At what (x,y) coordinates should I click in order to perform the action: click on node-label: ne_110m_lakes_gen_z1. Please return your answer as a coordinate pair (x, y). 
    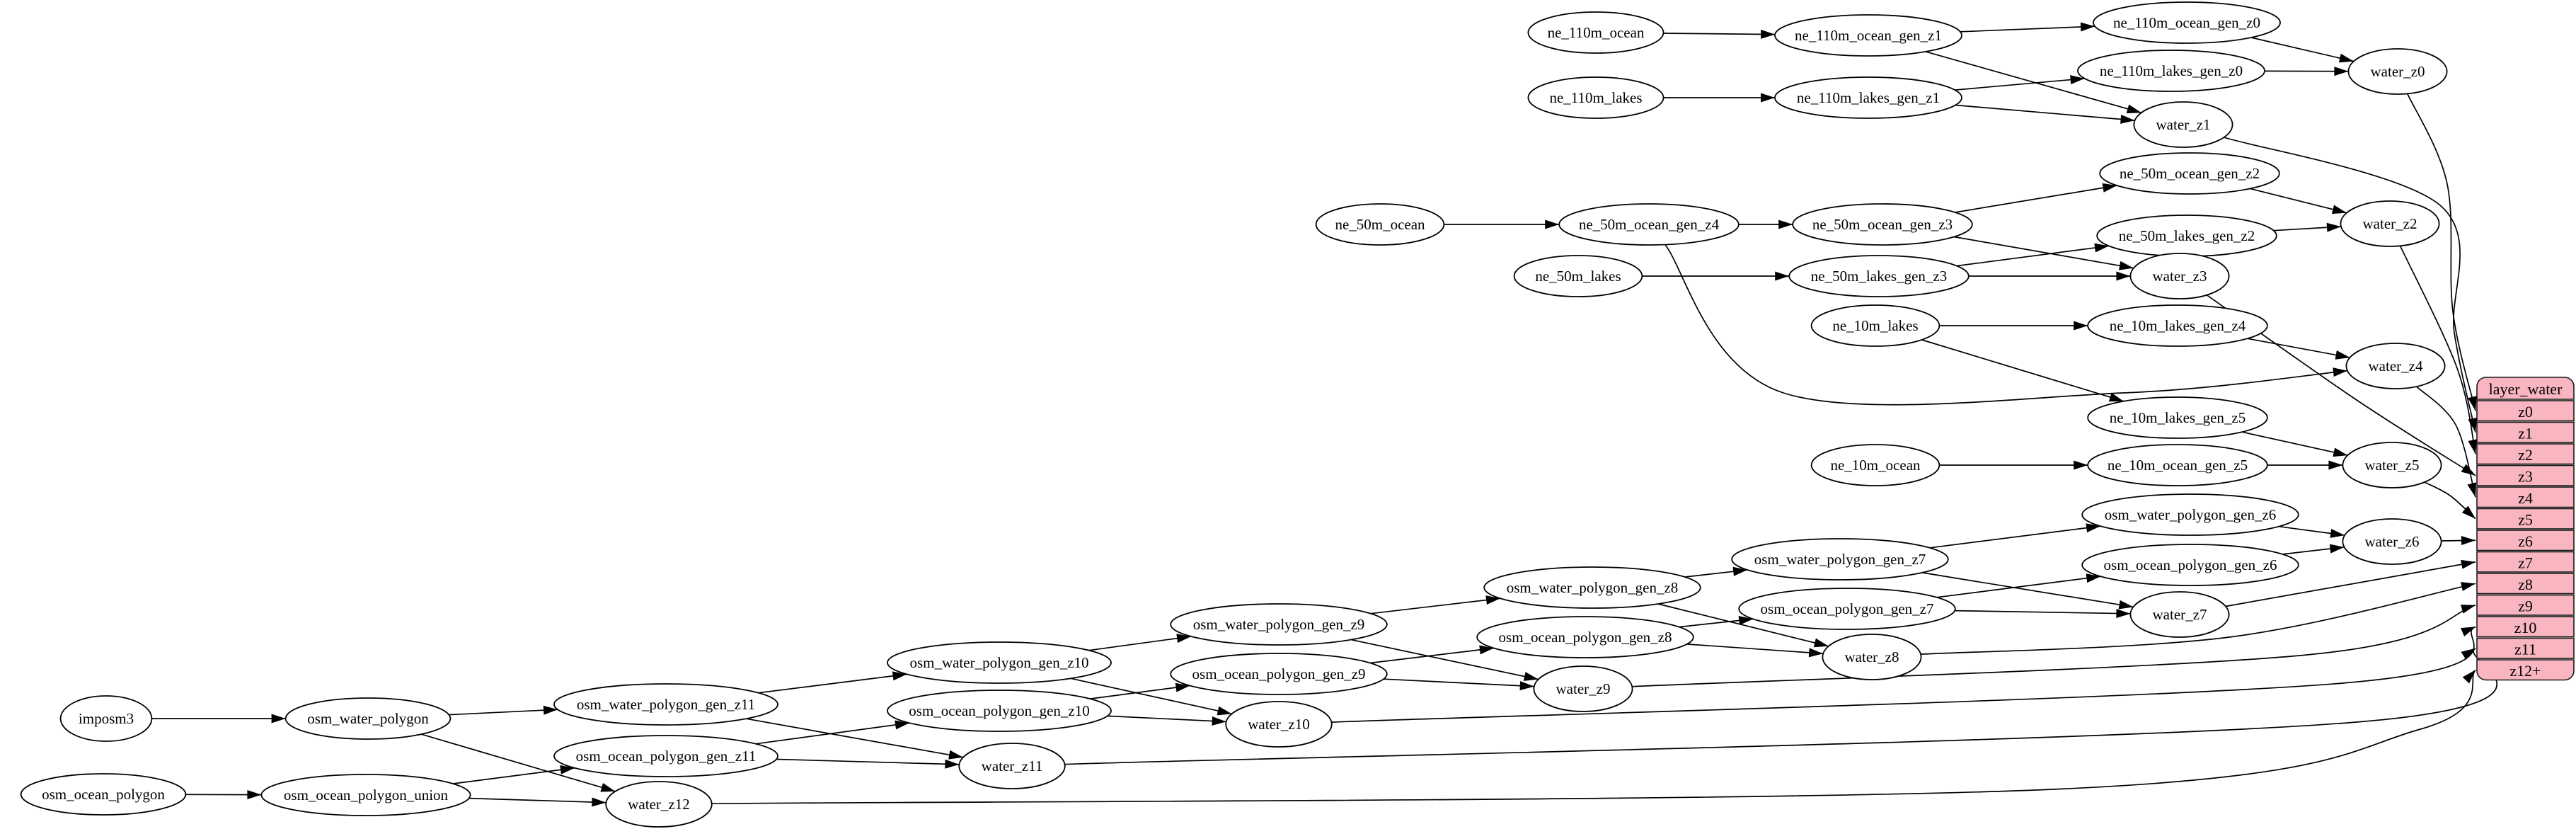
    Looking at the image, I should click on (1869, 97).